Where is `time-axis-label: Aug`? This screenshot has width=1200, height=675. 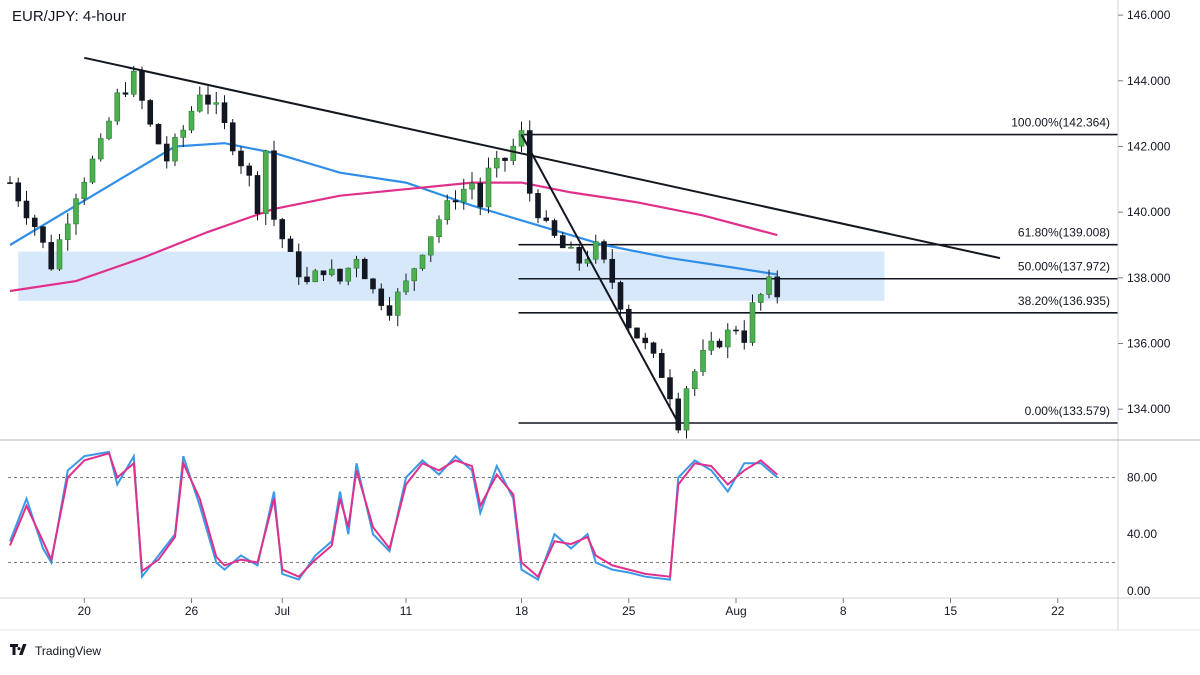
time-axis-label: Aug is located at coordinates (735, 611).